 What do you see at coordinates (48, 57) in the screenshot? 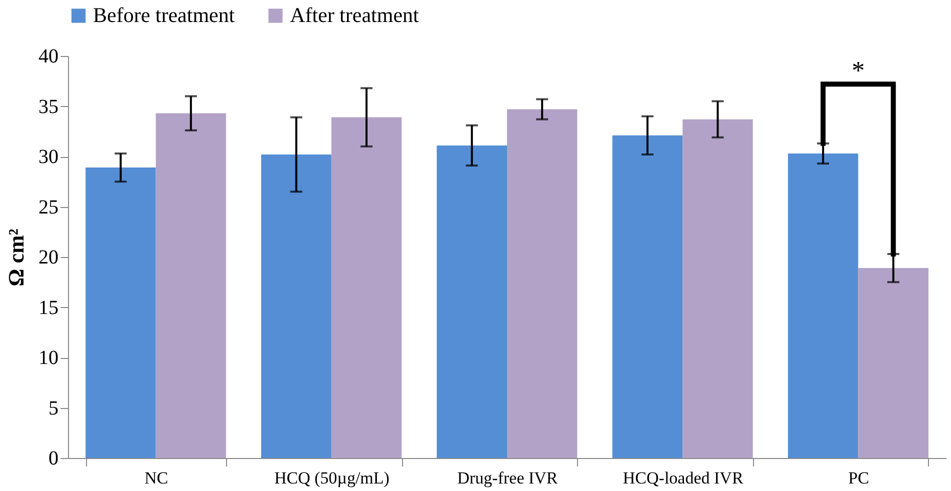
I see `y-tick-label: 40` at bounding box center [48, 57].